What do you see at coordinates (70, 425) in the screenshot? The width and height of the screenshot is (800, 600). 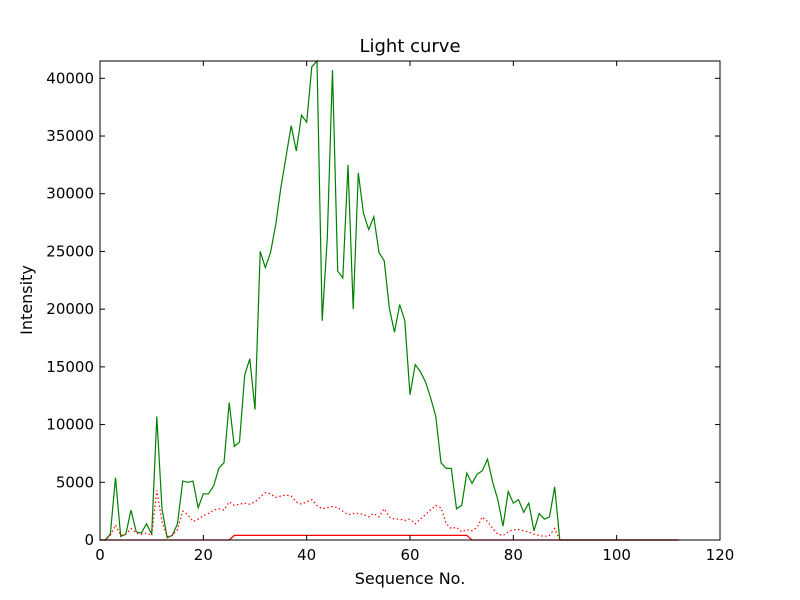 I see `y-tick-label: 10000` at bounding box center [70, 425].